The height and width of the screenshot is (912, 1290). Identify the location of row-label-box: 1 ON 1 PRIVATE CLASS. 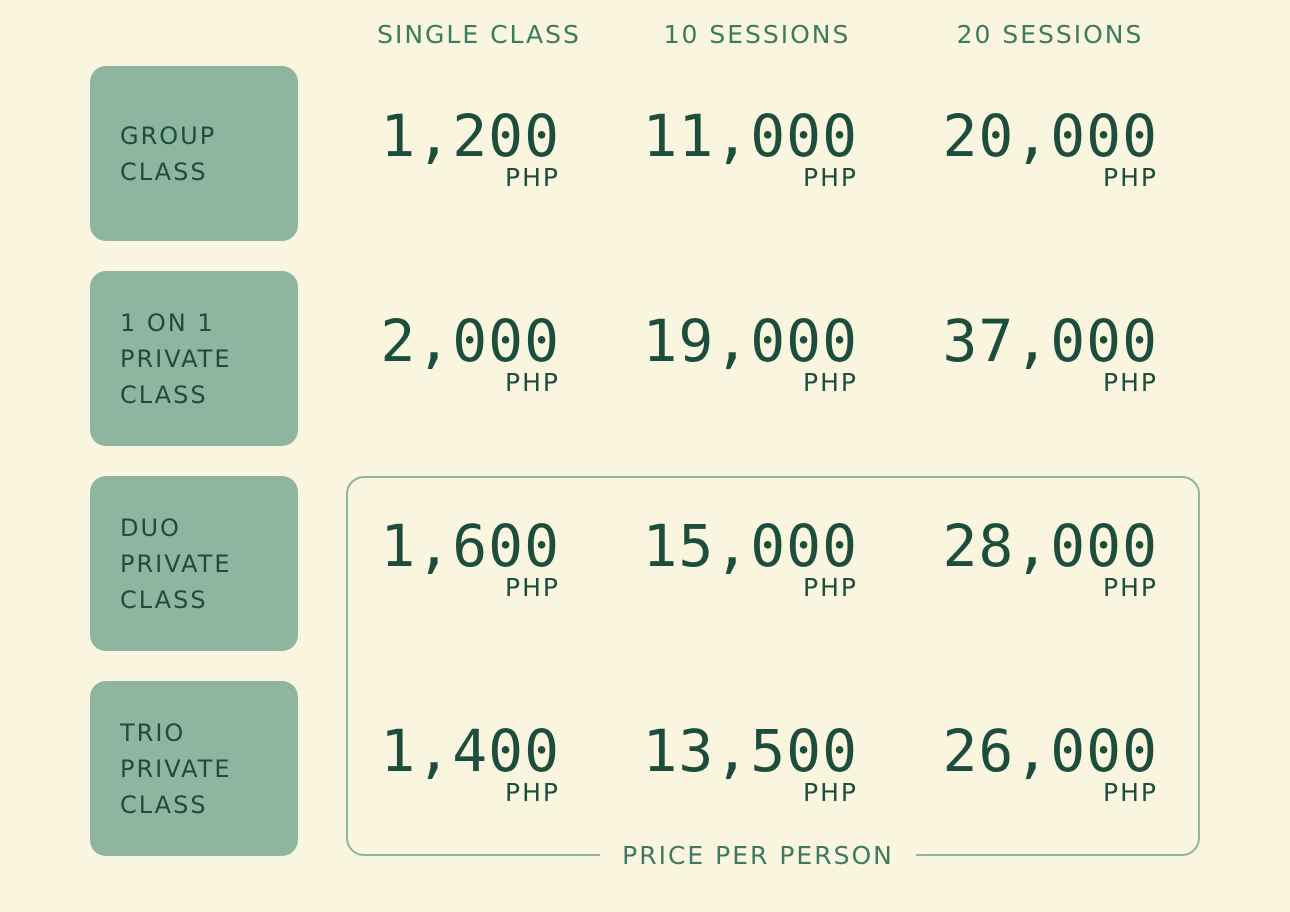
(194, 358).